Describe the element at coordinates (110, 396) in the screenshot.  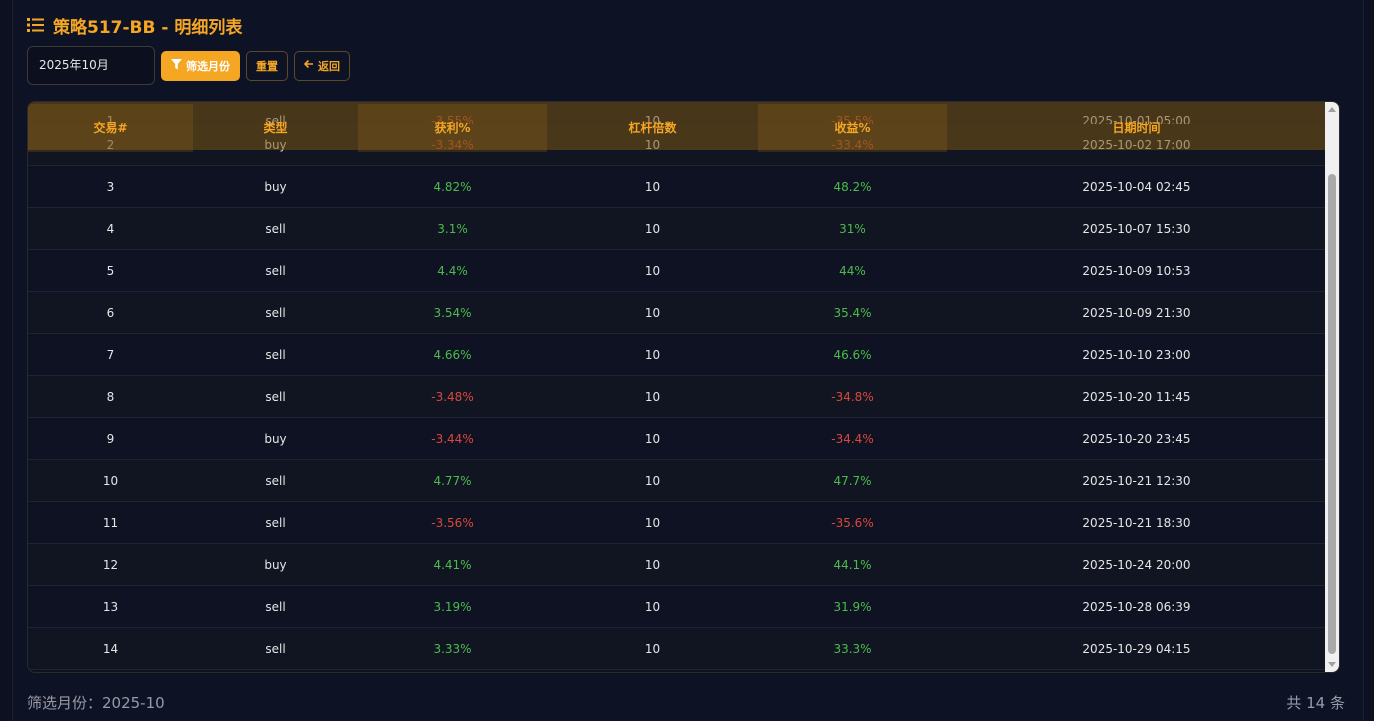
I see `trade-no-cell: 8` at that location.